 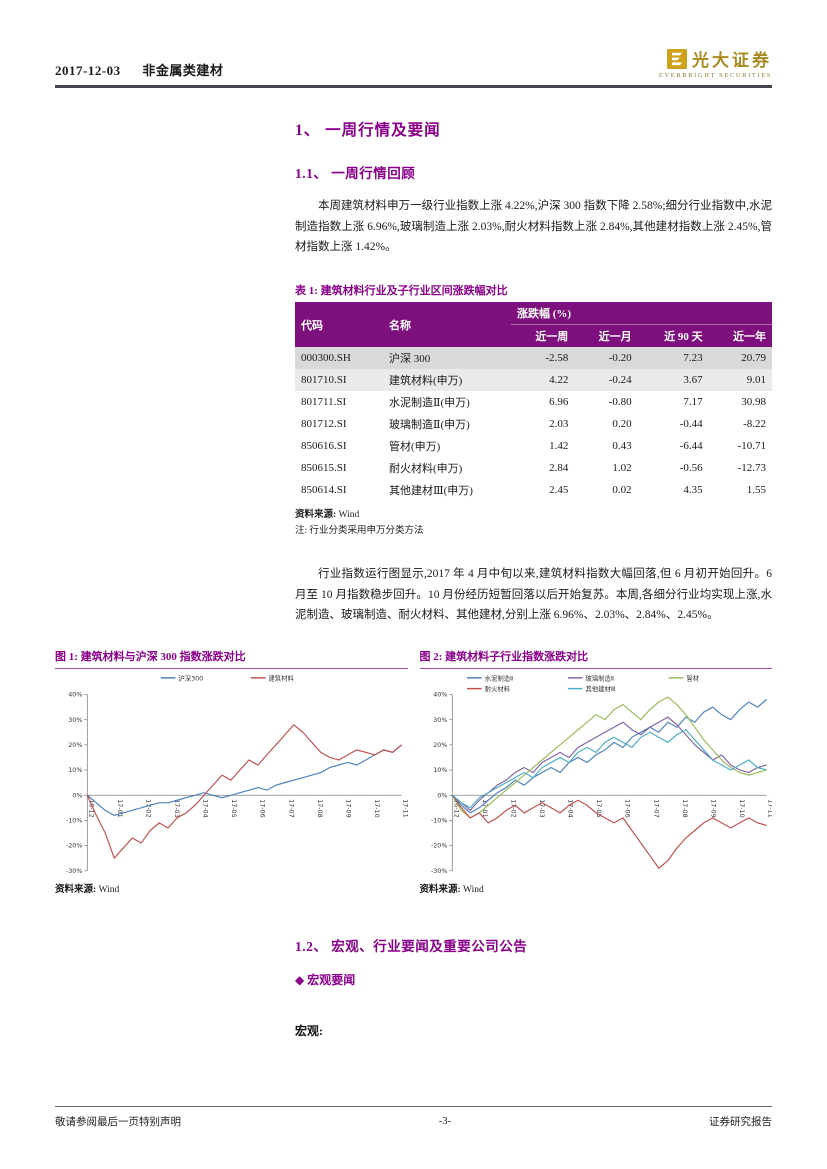 I want to click on svg-text: 管材, so click(x=692, y=677).